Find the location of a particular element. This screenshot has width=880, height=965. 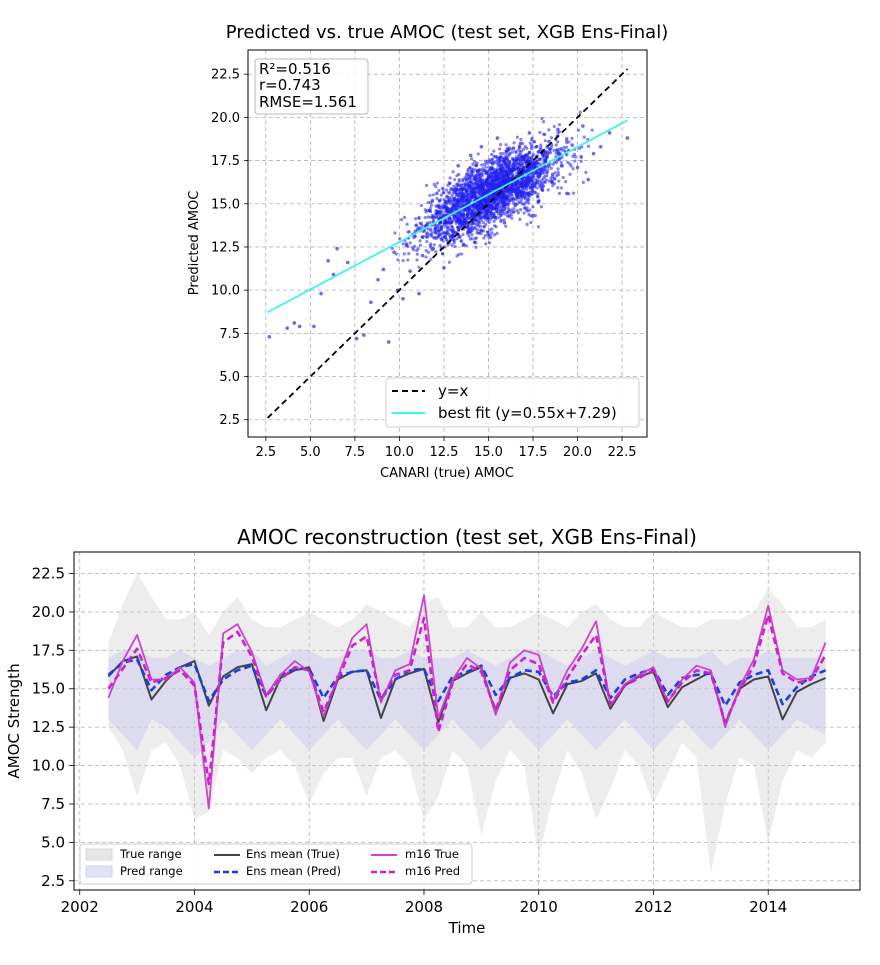

scatter-x-axis-label: CANARI (true) AMOC is located at coordinates (447, 473).